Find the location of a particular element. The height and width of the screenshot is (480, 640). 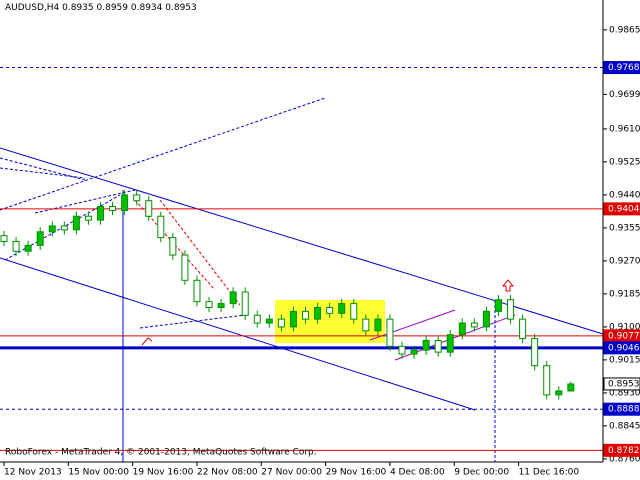

y-tick-label: 0.9440 is located at coordinates (624, 195).